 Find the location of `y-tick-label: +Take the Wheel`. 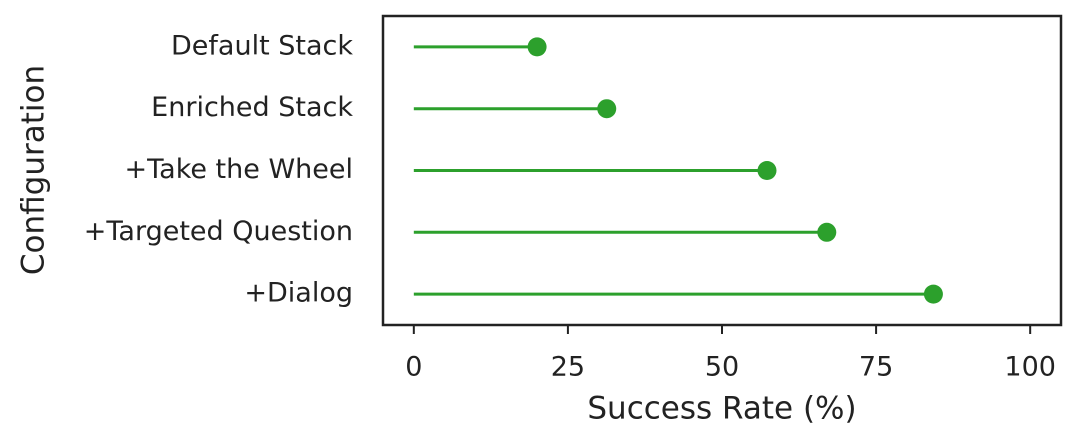

y-tick-label: +Take the Wheel is located at coordinates (239, 169).